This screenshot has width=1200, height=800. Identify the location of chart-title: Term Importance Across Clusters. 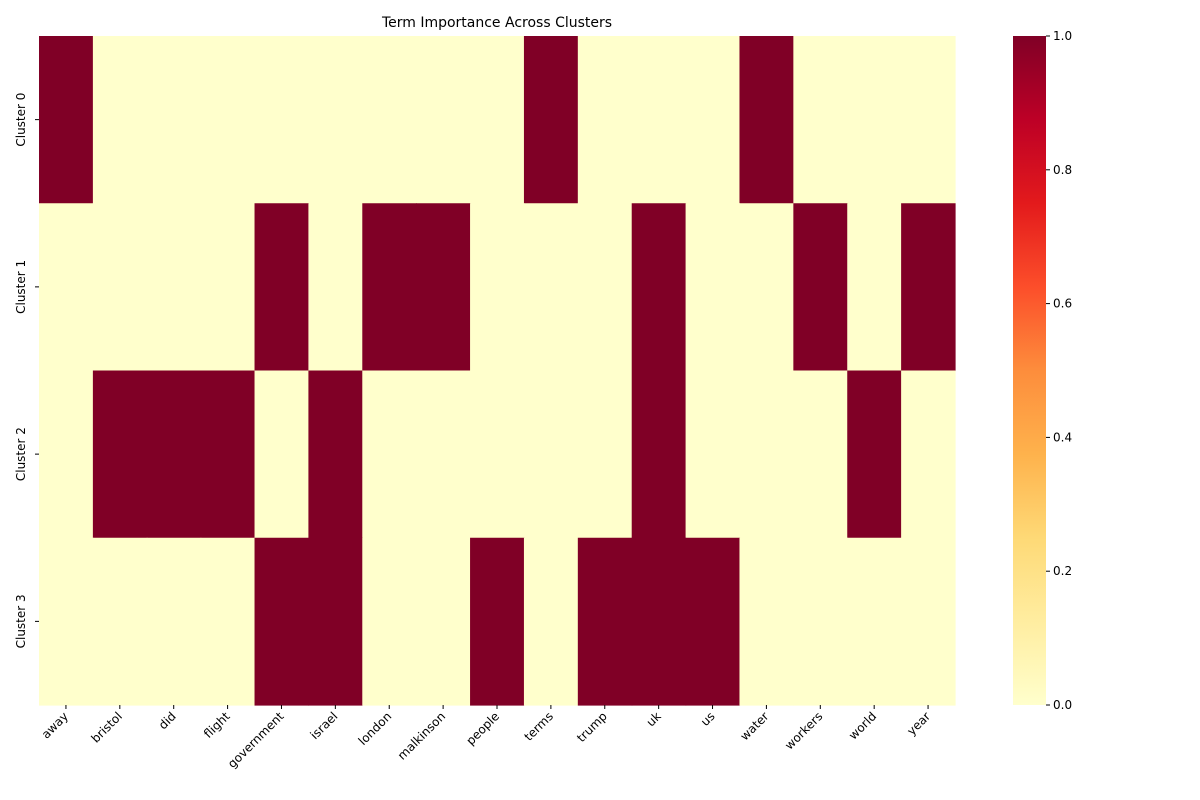
(496, 23).